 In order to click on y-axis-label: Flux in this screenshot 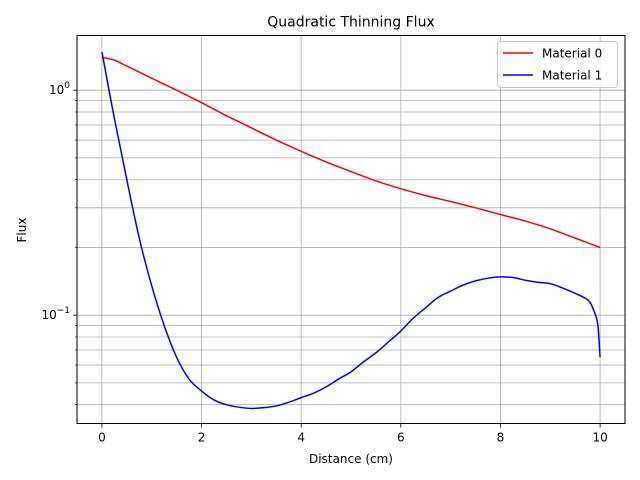, I will do `click(22, 230)`.